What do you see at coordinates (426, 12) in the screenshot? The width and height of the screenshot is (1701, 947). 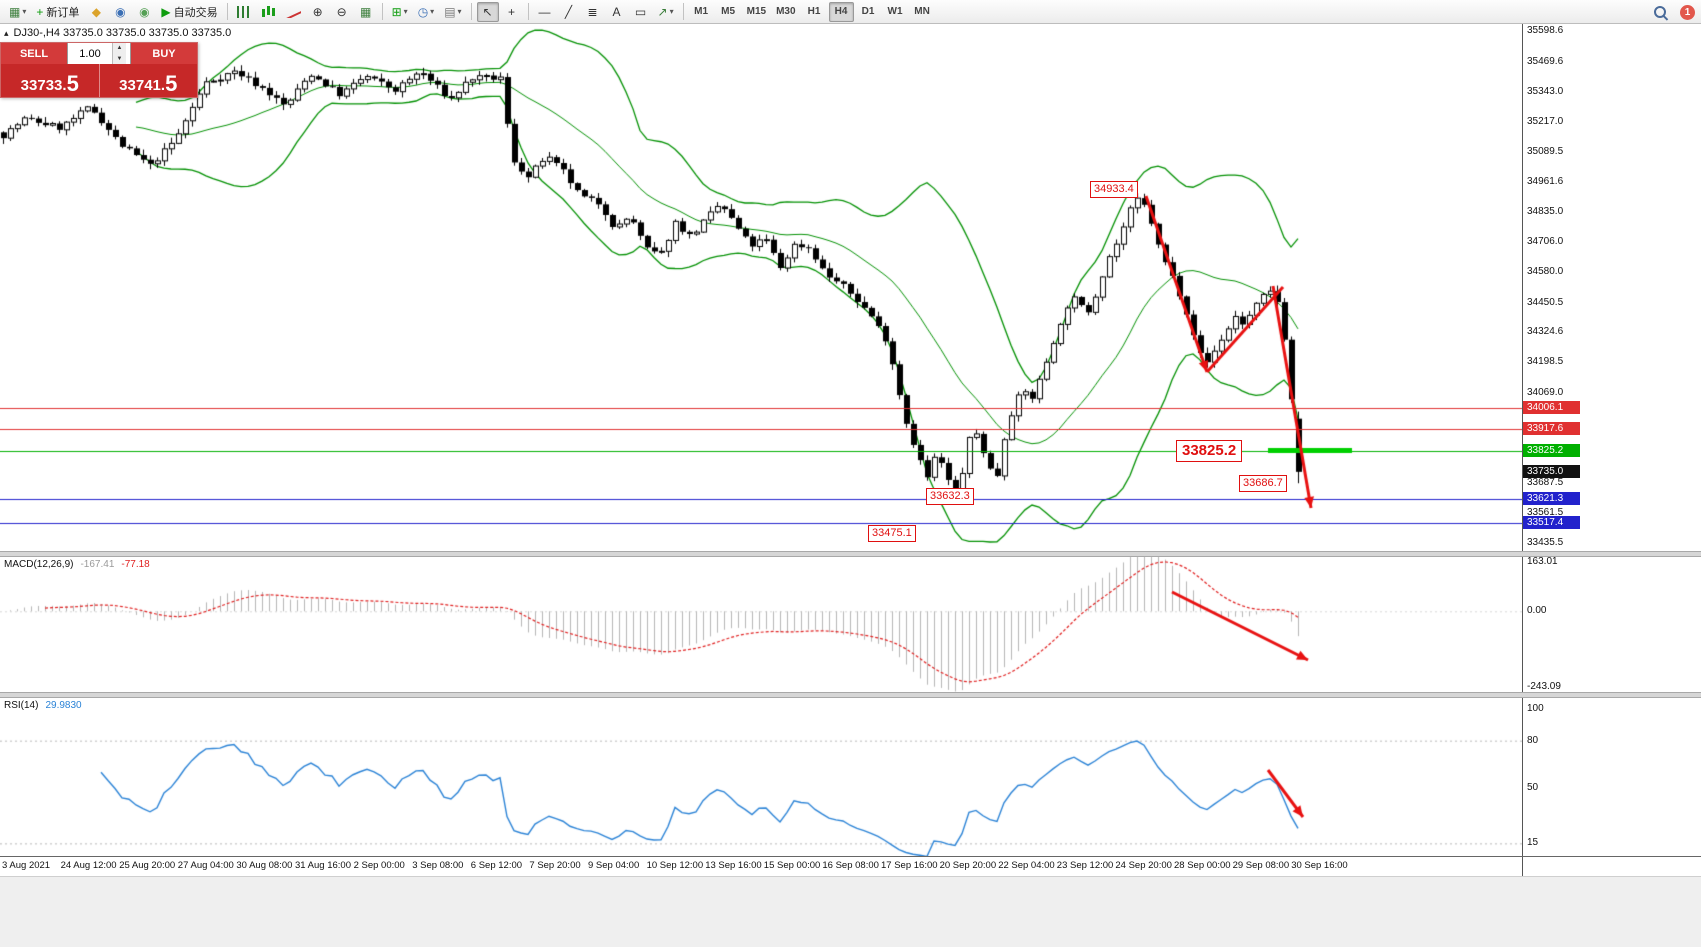 I see `period-icon: ◷ ▾` at bounding box center [426, 12].